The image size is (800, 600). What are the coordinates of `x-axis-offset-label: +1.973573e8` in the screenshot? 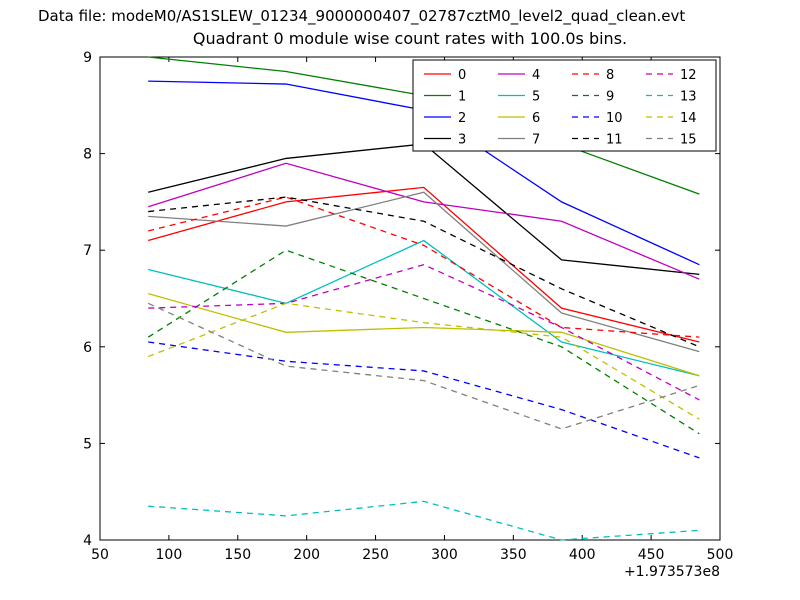 It's located at (672, 572).